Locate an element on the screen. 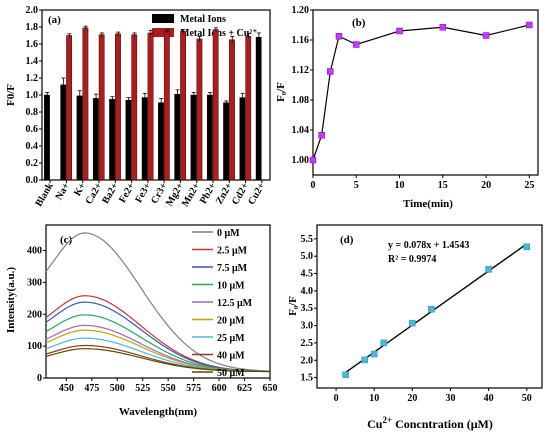 Image resolution: width=550 pixels, height=433 pixels. panel-a-category-label: Ca2+ is located at coordinates (94, 194).